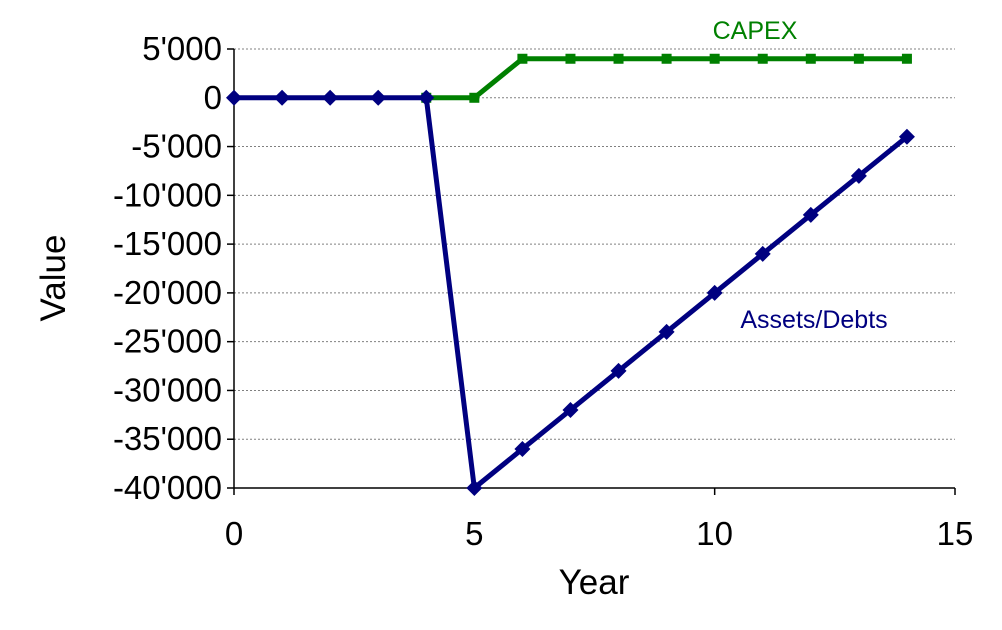 The width and height of the screenshot is (1002, 630). Describe the element at coordinates (594, 582) in the screenshot. I see `x-axis-title: Year` at that location.